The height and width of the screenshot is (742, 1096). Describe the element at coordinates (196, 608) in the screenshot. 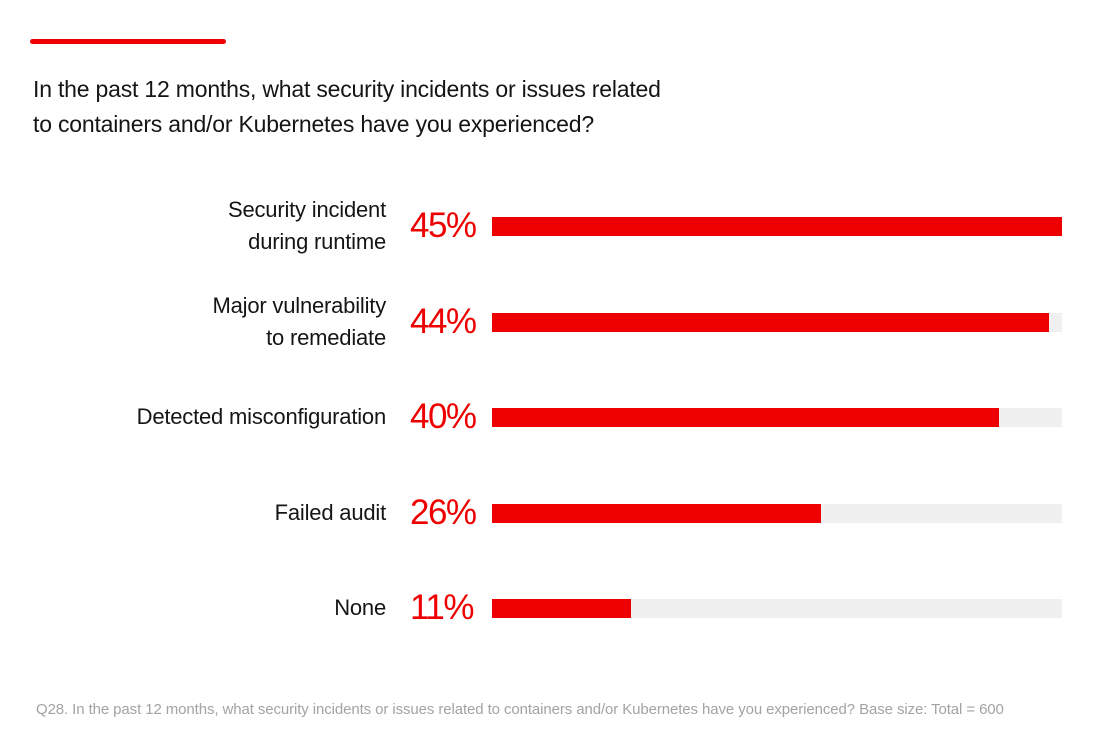

I see `category-label: None` at that location.